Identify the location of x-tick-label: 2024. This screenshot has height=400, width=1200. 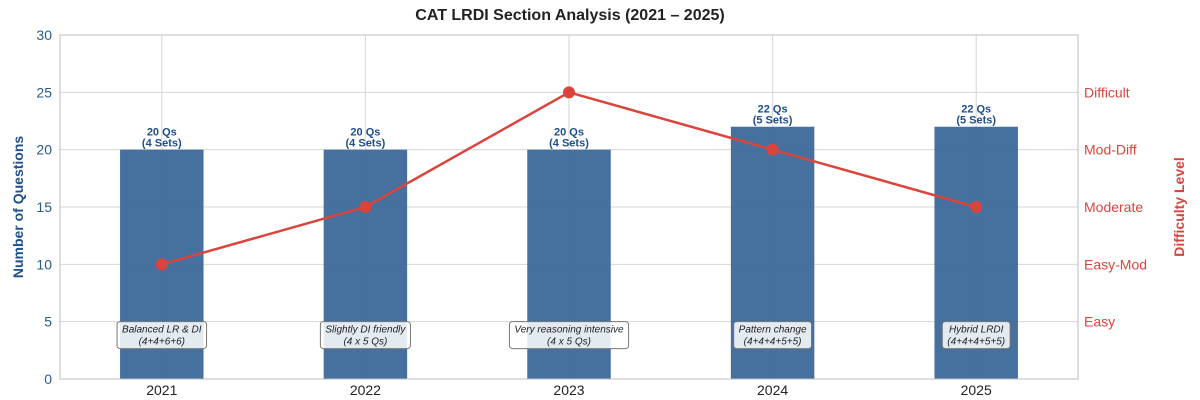
(772, 390).